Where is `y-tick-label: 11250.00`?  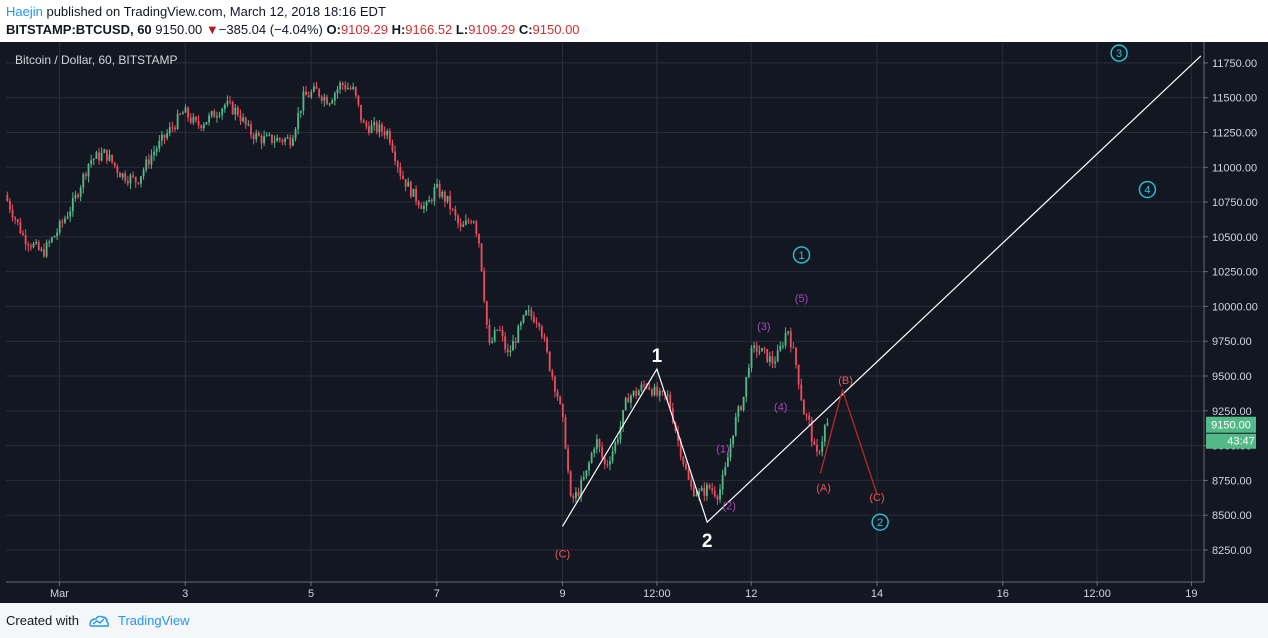 y-tick-label: 11250.00 is located at coordinates (1234, 133).